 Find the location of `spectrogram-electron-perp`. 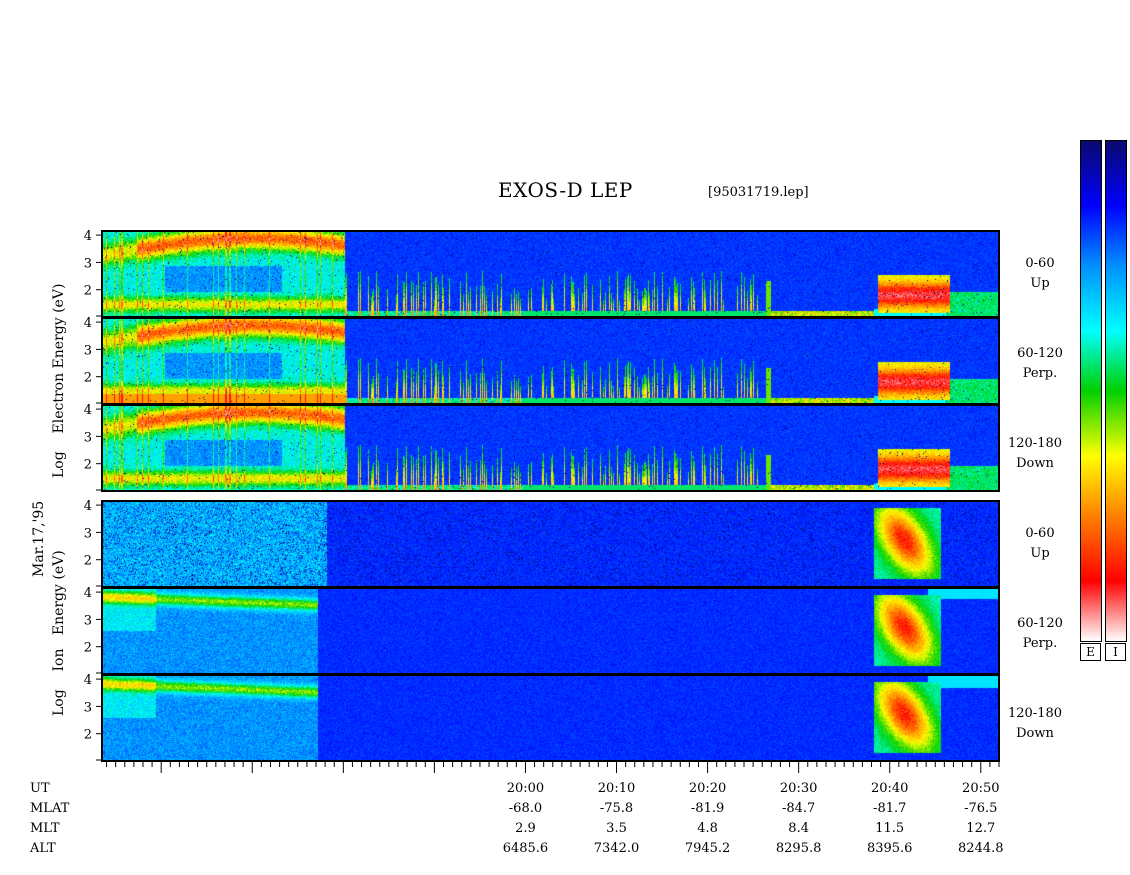

spectrogram-electron-perp is located at coordinates (550, 361).